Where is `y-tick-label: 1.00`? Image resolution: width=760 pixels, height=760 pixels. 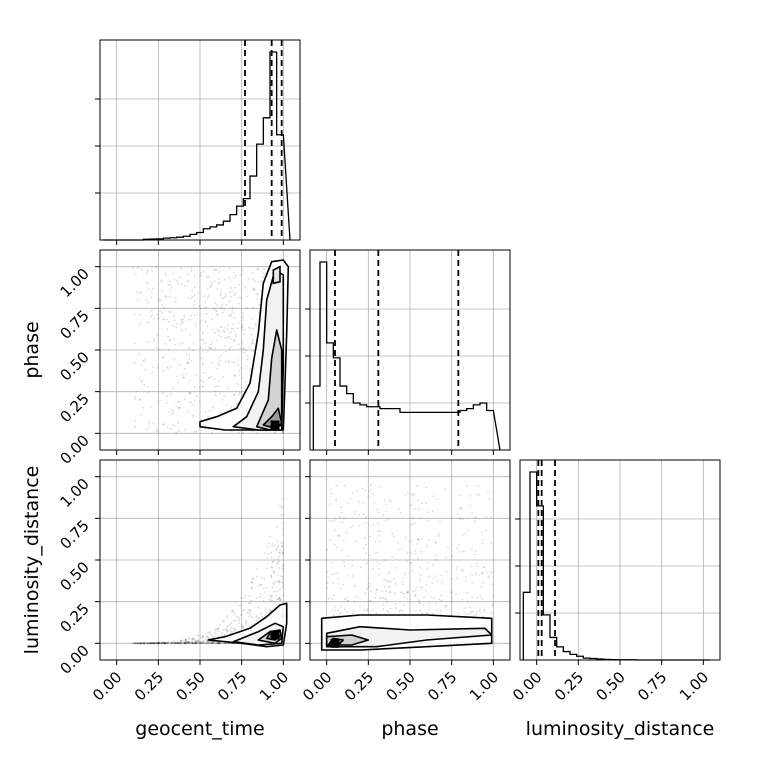
y-tick-label: 1.00 is located at coordinates (74, 493).